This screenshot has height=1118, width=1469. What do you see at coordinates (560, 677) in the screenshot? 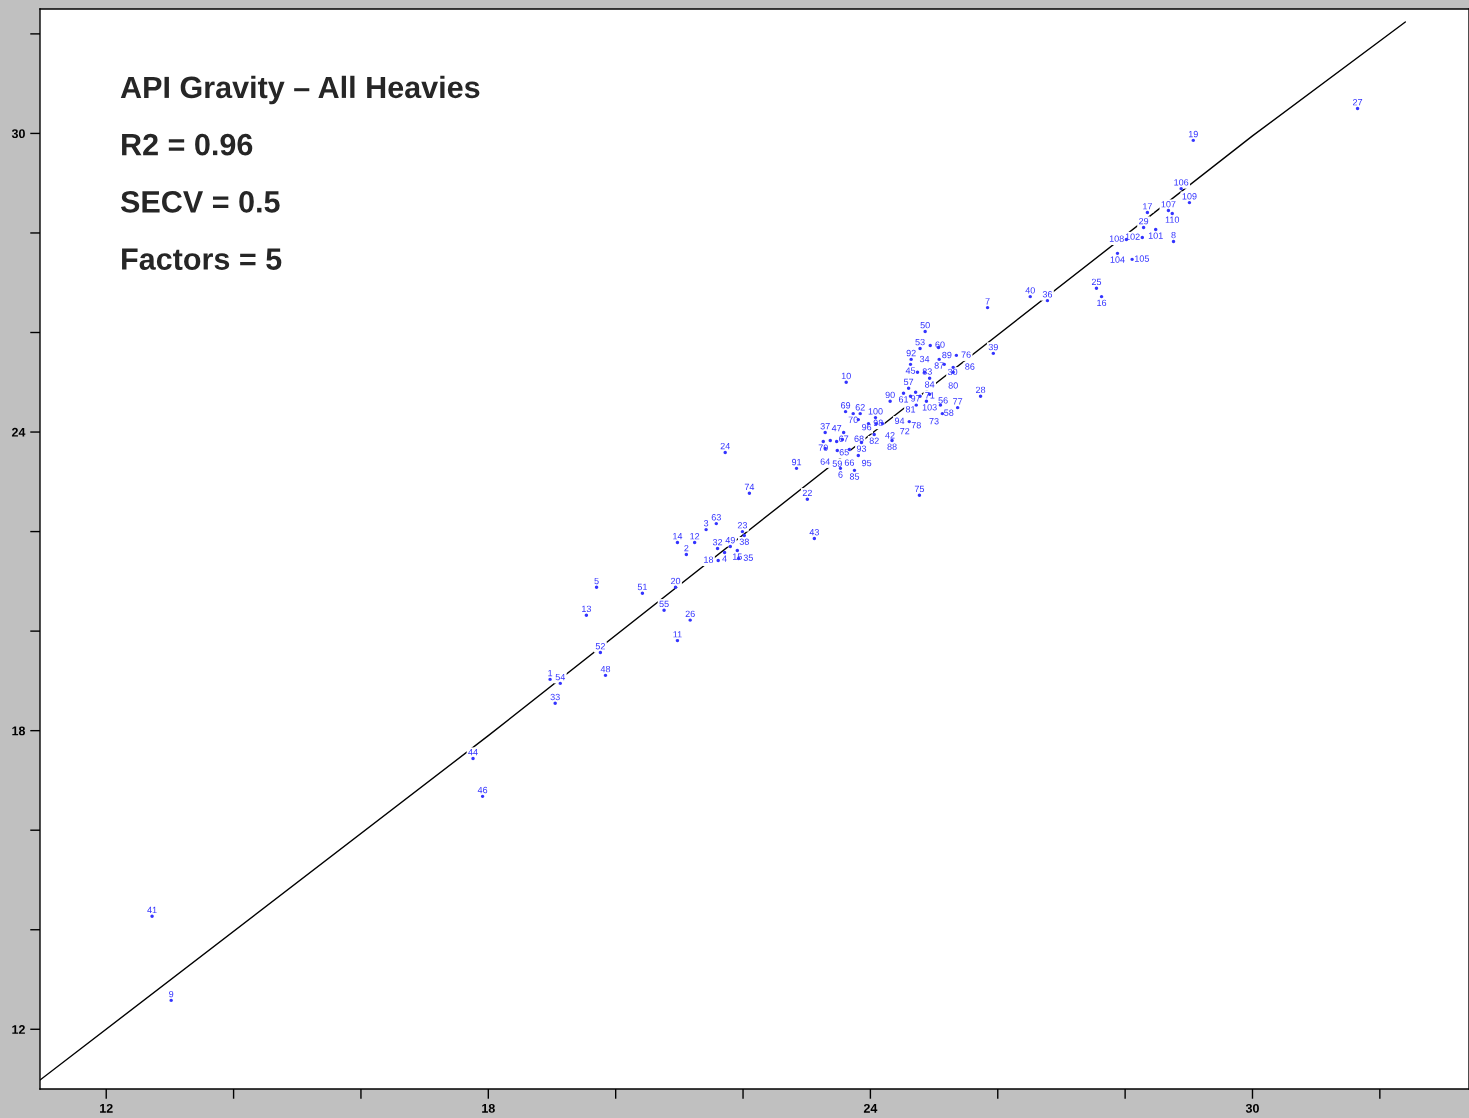
I see `annotation: 54` at bounding box center [560, 677].